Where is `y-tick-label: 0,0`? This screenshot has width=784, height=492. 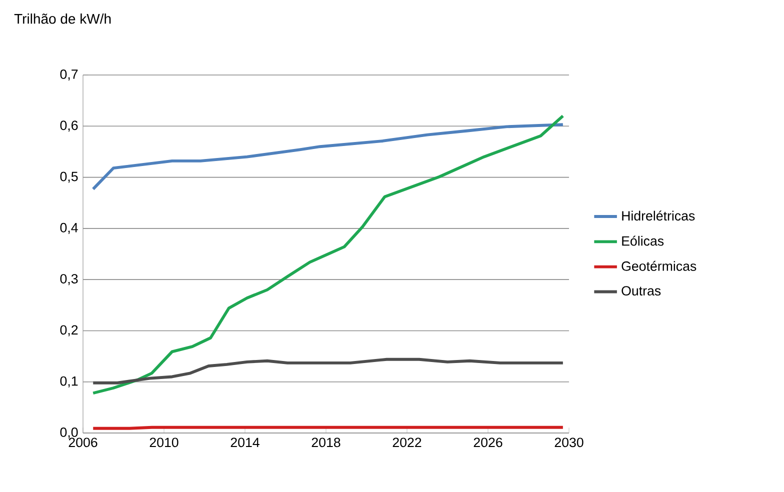 y-tick-label: 0,0 is located at coordinates (69, 433).